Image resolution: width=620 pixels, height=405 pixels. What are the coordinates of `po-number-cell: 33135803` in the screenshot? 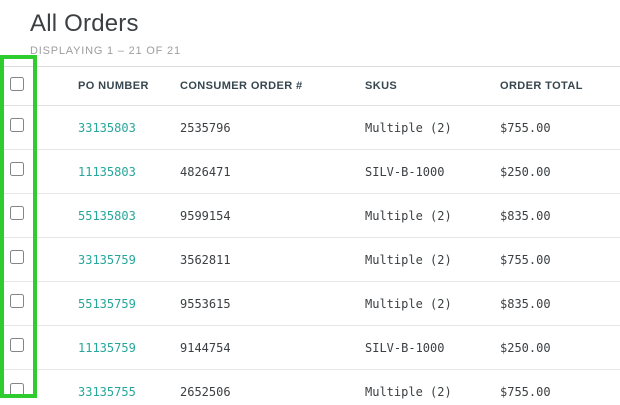 It's located at (129, 128).